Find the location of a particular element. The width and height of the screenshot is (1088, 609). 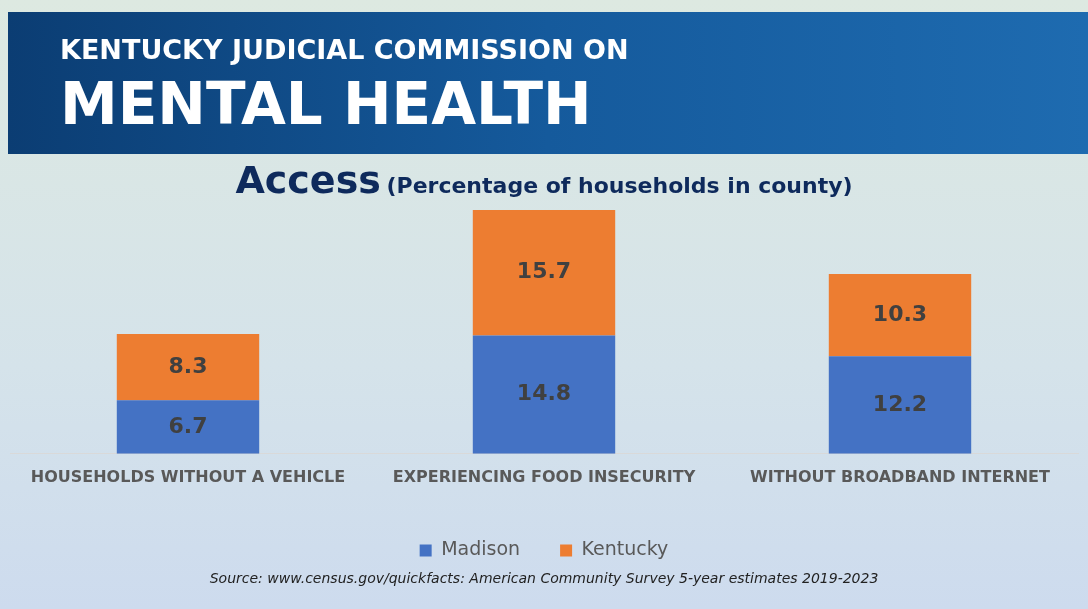

chart-title: Access is located at coordinates (308, 180).